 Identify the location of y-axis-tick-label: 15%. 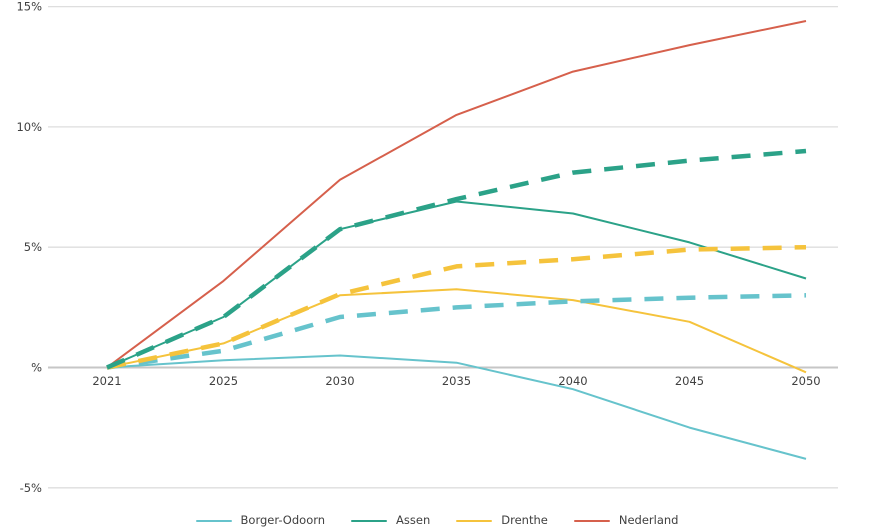
(29, 7).